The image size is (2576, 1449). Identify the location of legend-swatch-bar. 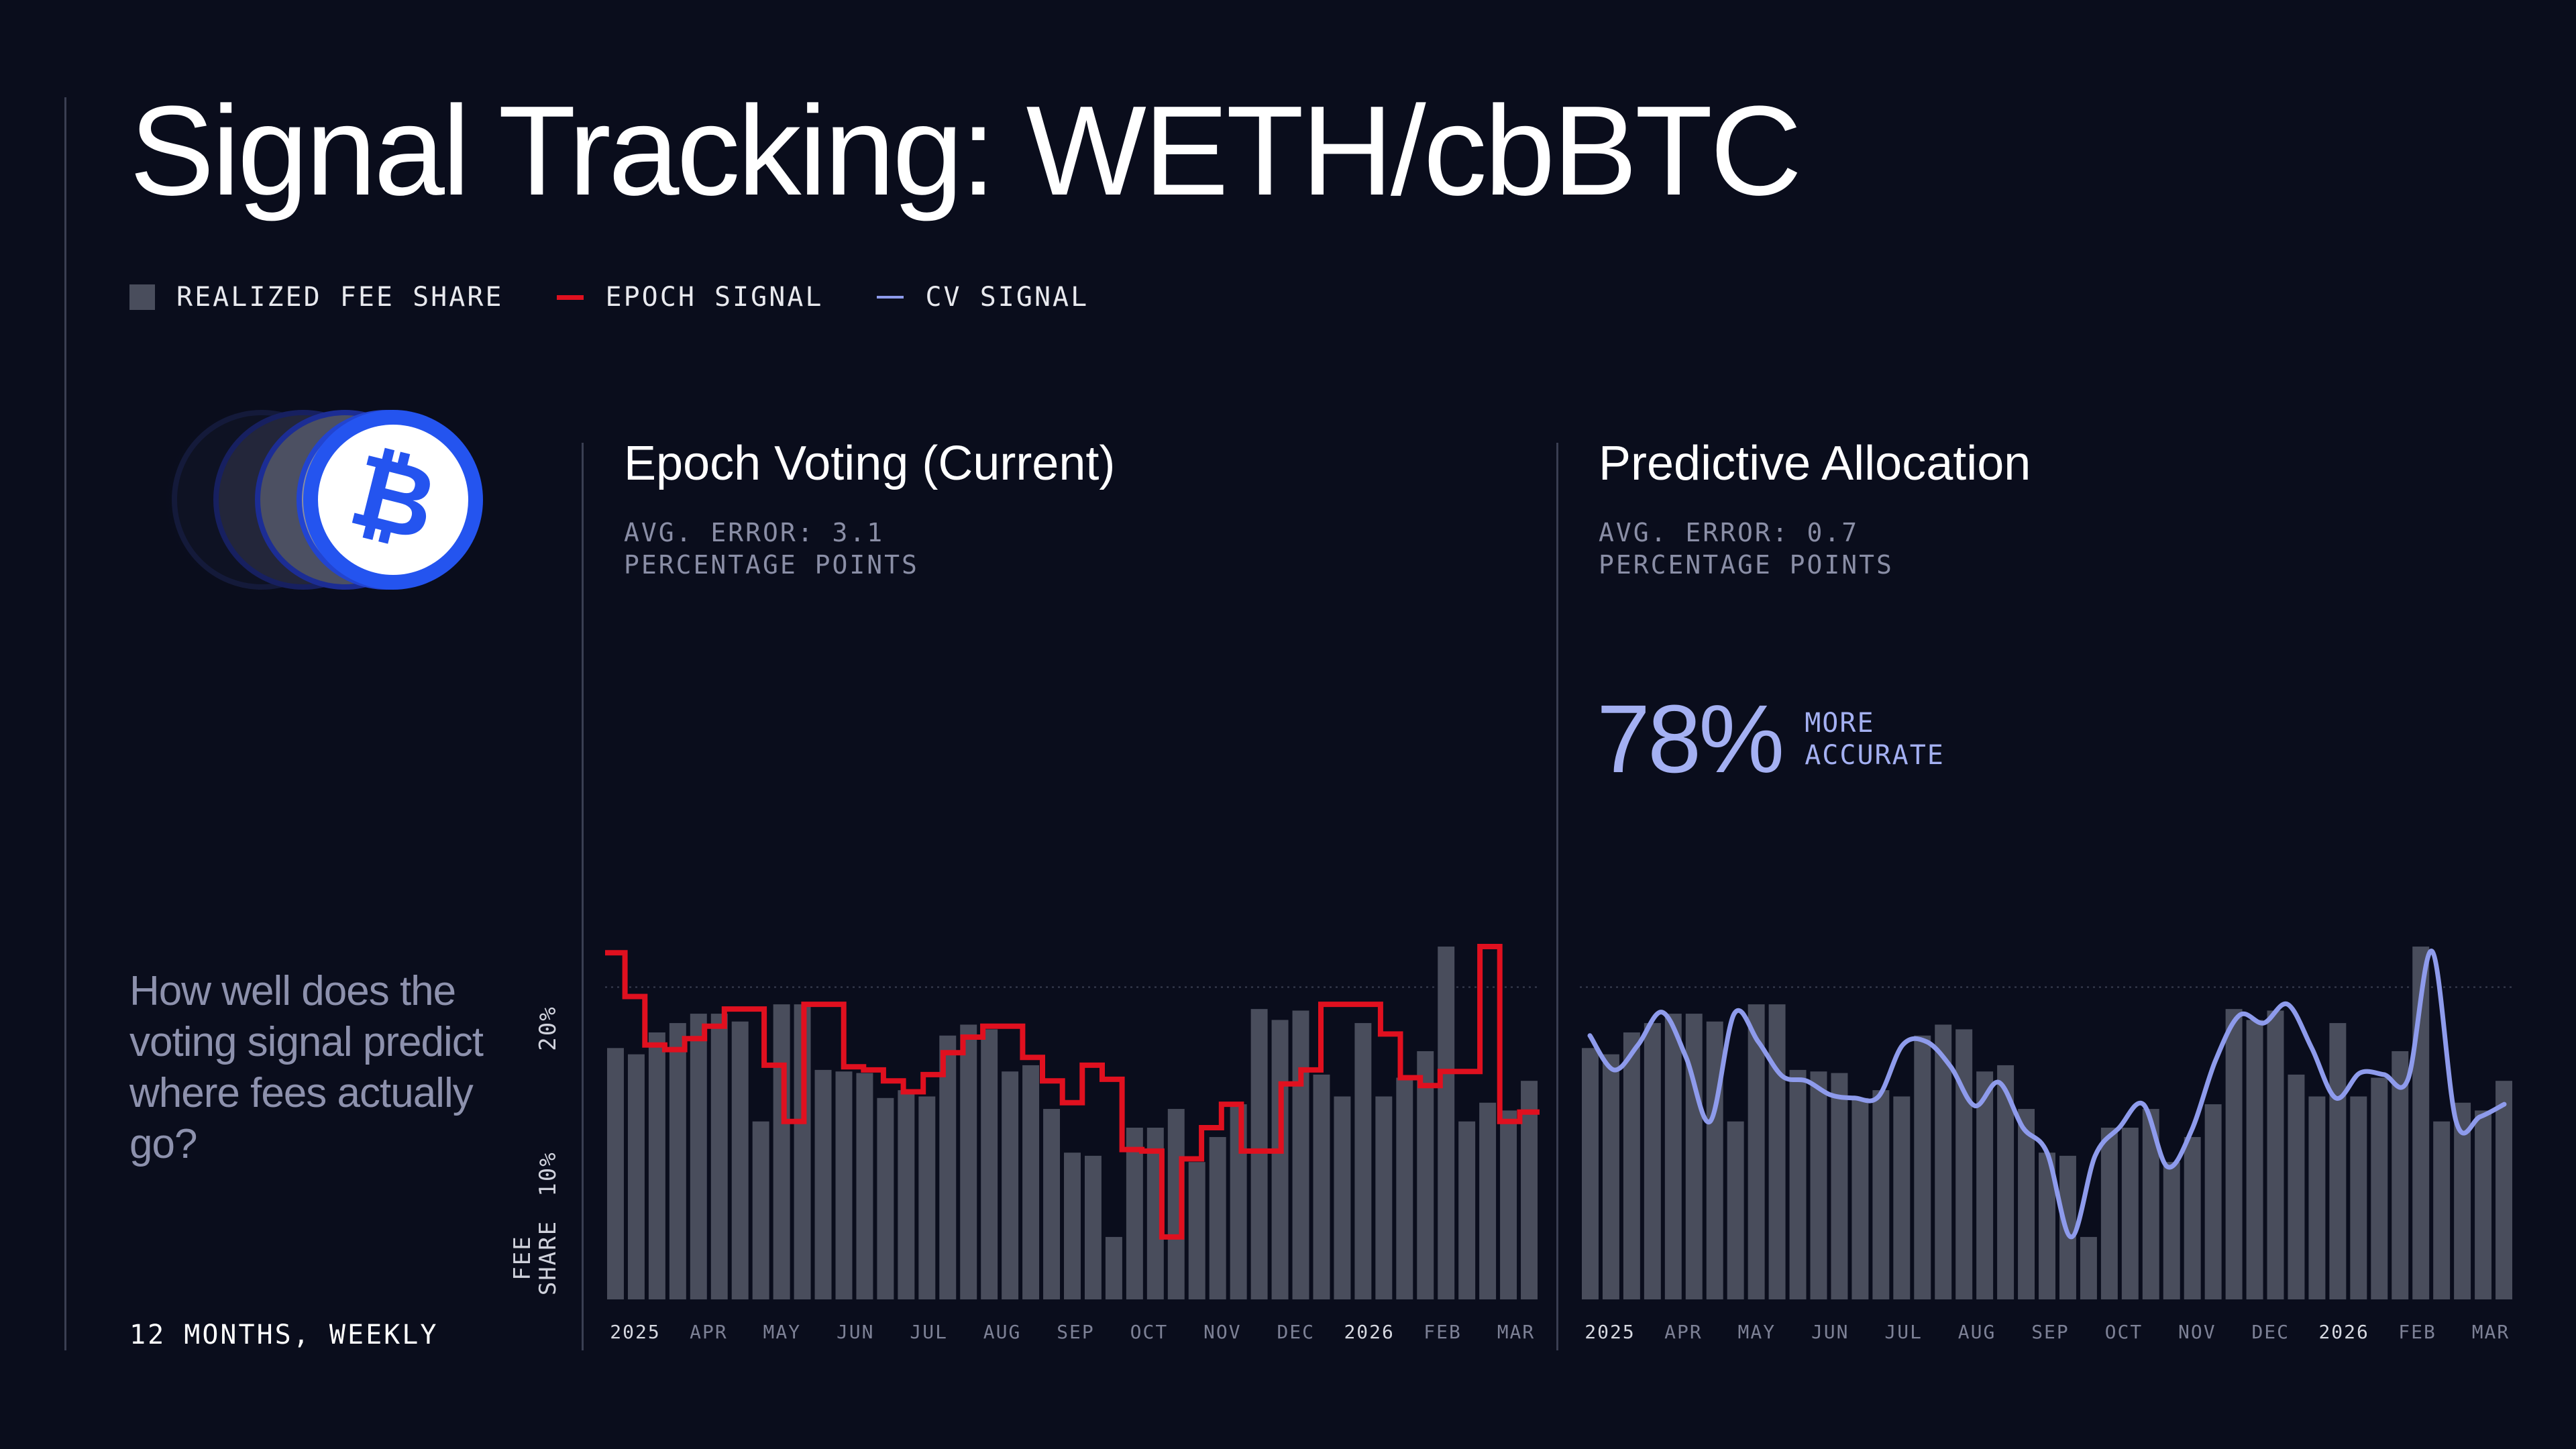
(142, 297).